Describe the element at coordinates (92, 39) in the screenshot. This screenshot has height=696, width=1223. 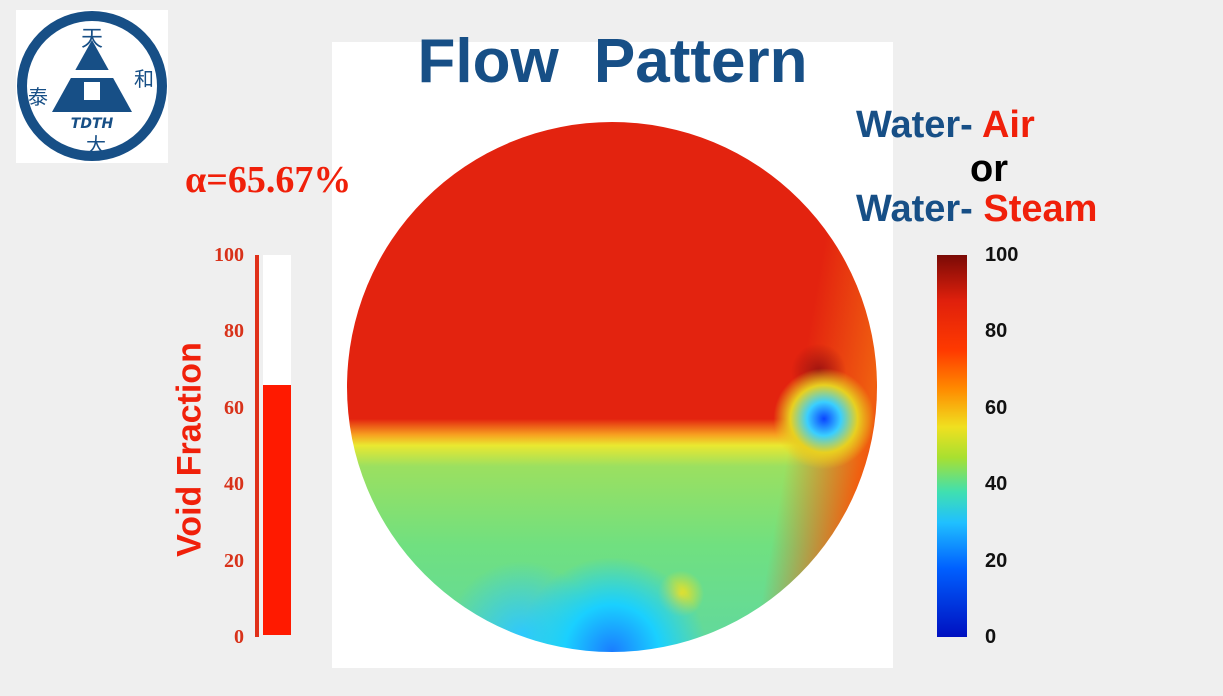
I see `svg-text: 天` at that location.